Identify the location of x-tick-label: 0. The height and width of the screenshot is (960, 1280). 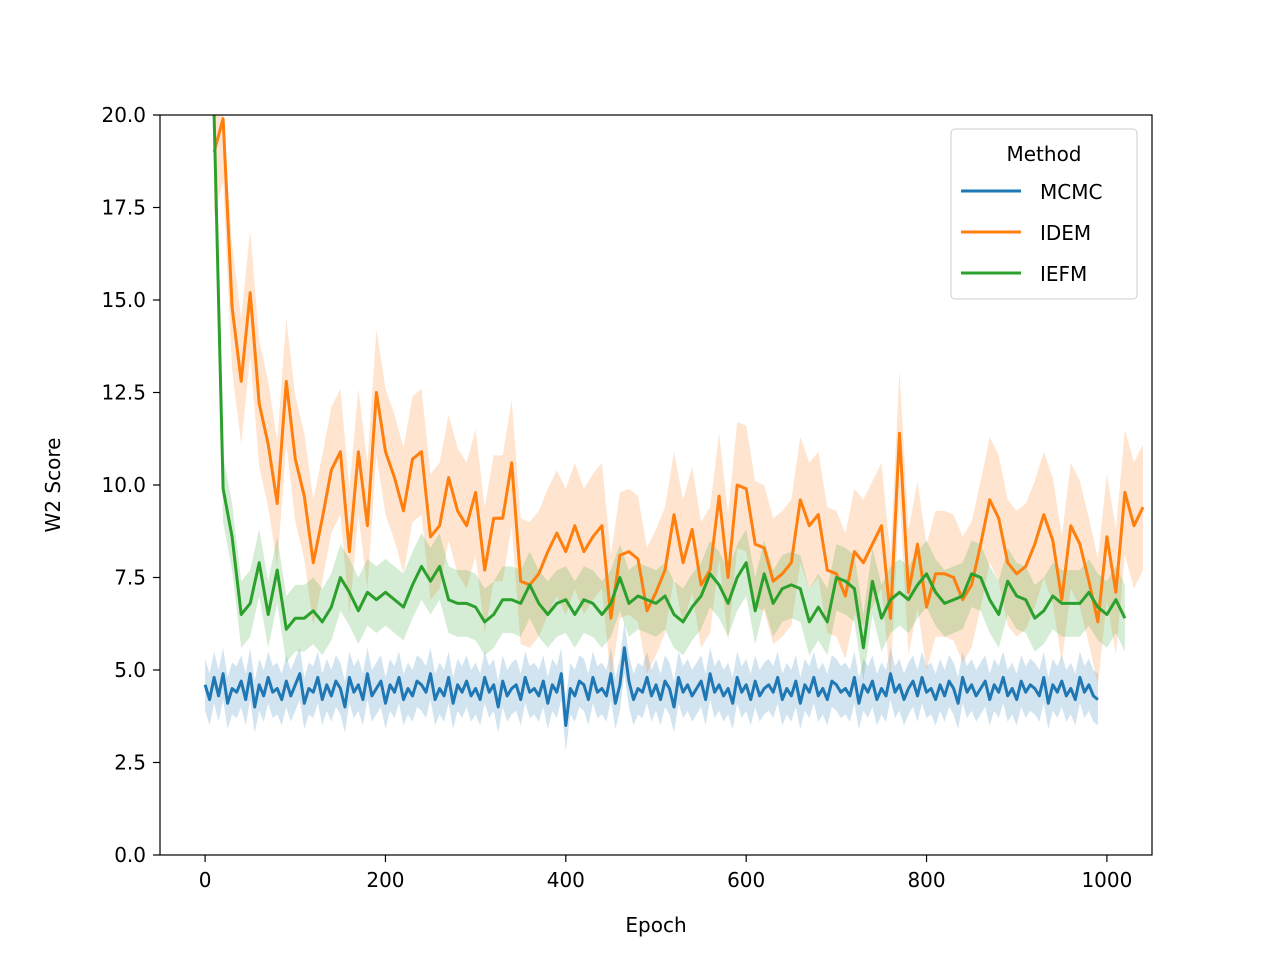
(205, 880).